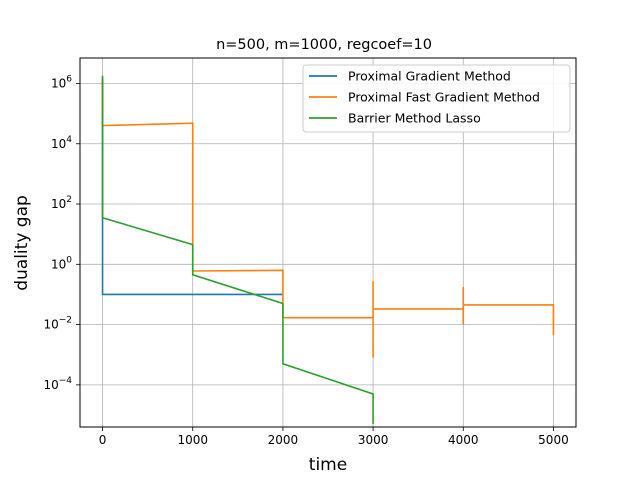 The image size is (640, 480). What do you see at coordinates (553, 440) in the screenshot?
I see `x-tick-label: 5000` at bounding box center [553, 440].